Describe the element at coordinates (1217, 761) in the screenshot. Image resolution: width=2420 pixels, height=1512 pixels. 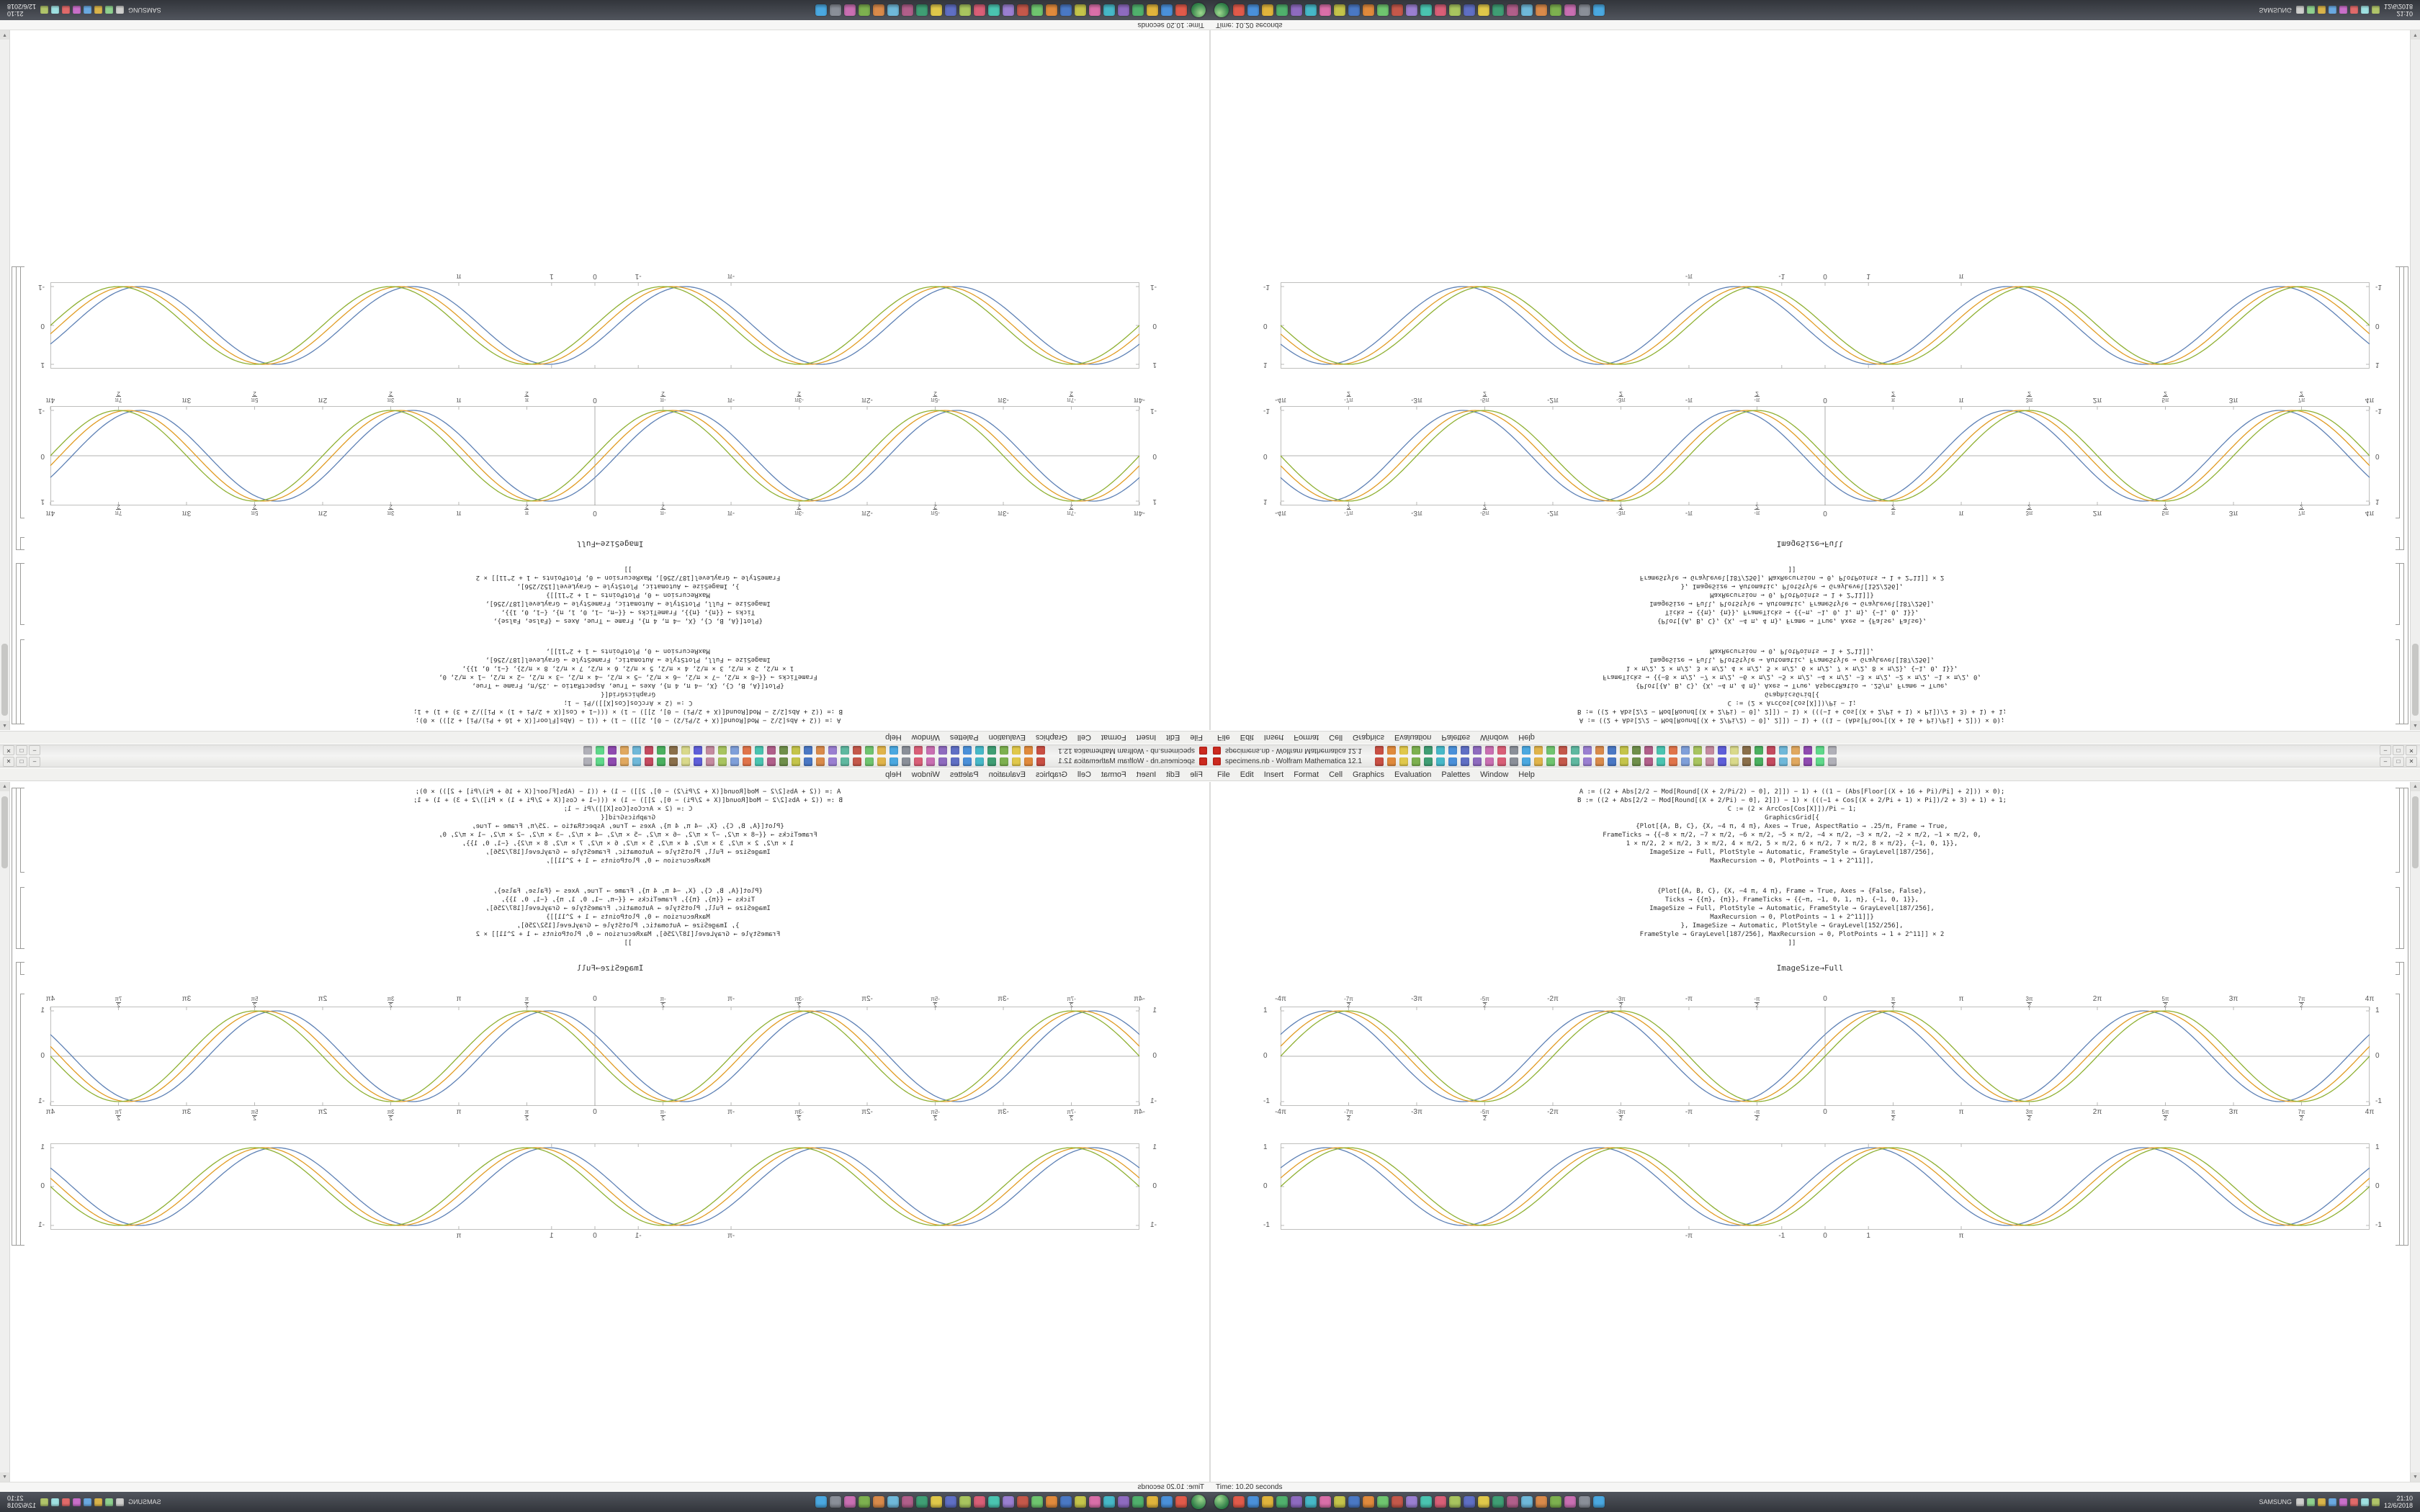
I see `mathematica-app-icon` at that location.